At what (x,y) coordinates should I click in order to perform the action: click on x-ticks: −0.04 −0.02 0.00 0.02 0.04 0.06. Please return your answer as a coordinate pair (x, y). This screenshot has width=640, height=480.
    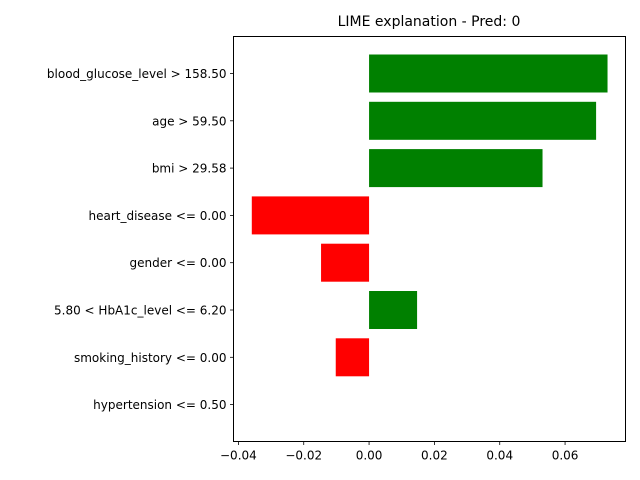
    Looking at the image, I should click on (399, 452).